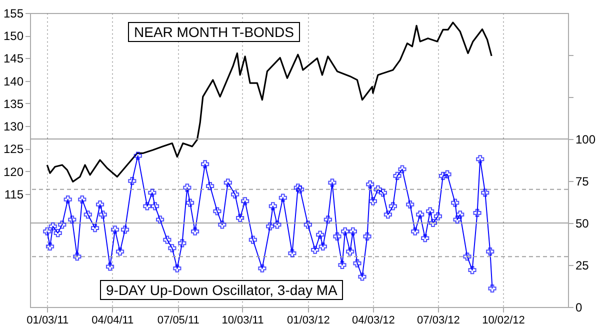  What do you see at coordinates (438, 320) in the screenshot?
I see `x-tick-label: 07/03/12` at bounding box center [438, 320].